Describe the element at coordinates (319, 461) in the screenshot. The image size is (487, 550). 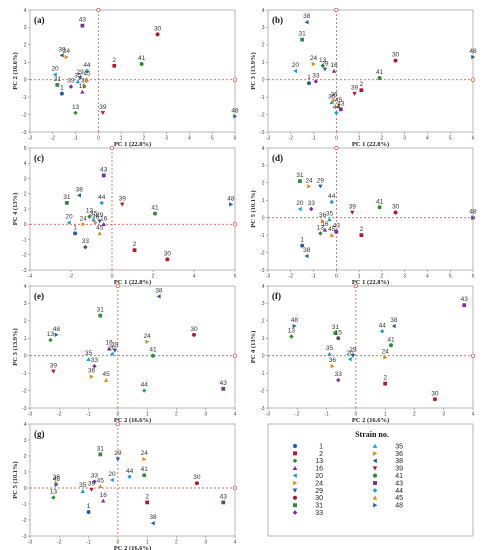
I see `legend-label: 13` at that location.